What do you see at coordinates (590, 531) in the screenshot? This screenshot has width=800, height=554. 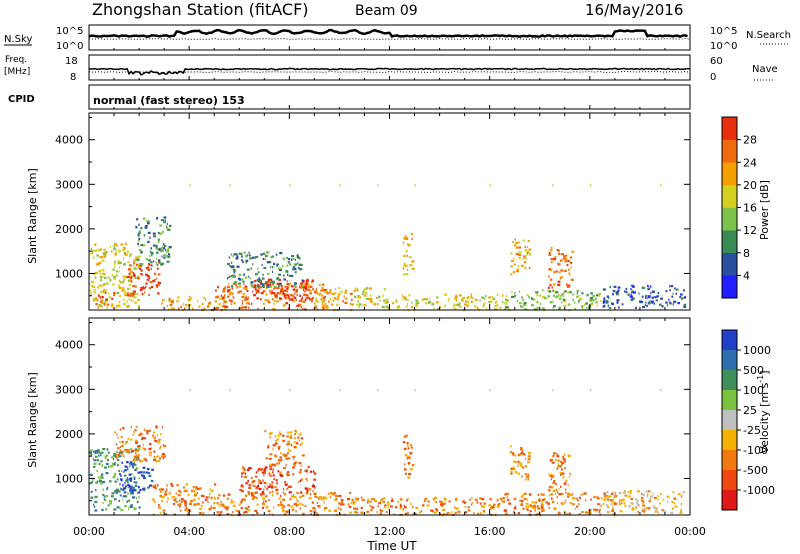 I see `x-tick-label: 20:00` at bounding box center [590, 531].